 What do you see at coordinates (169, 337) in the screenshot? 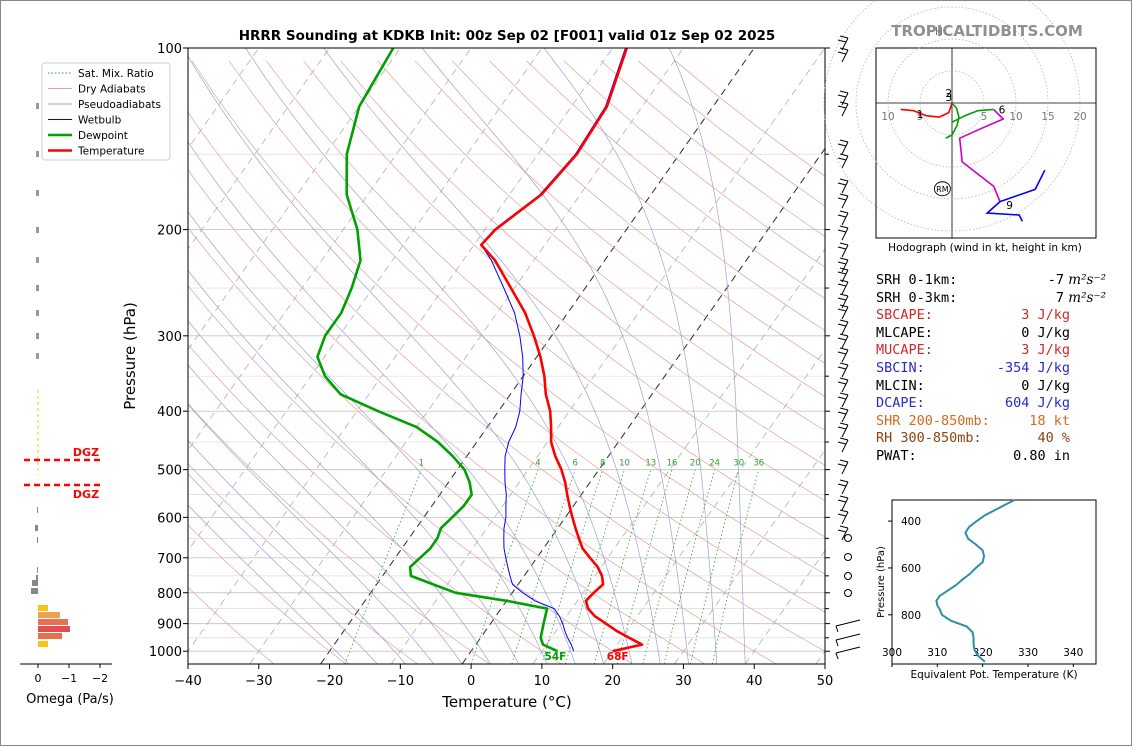
I see `y-tick-label: 300` at bounding box center [169, 337].